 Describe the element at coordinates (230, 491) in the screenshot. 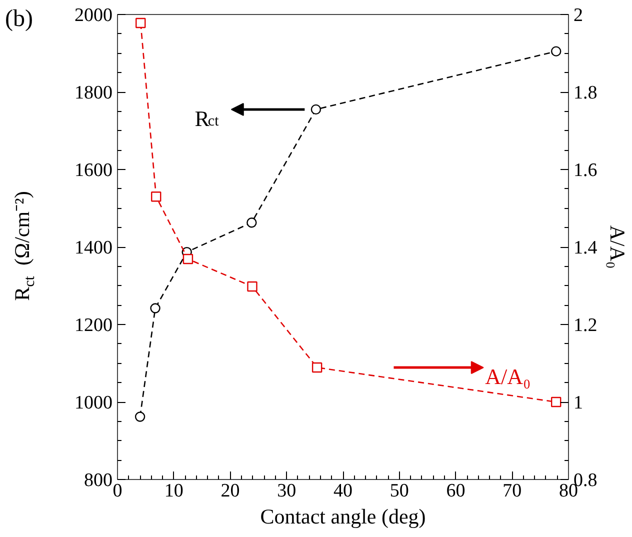

I see `x-tick-label: 20` at that location.